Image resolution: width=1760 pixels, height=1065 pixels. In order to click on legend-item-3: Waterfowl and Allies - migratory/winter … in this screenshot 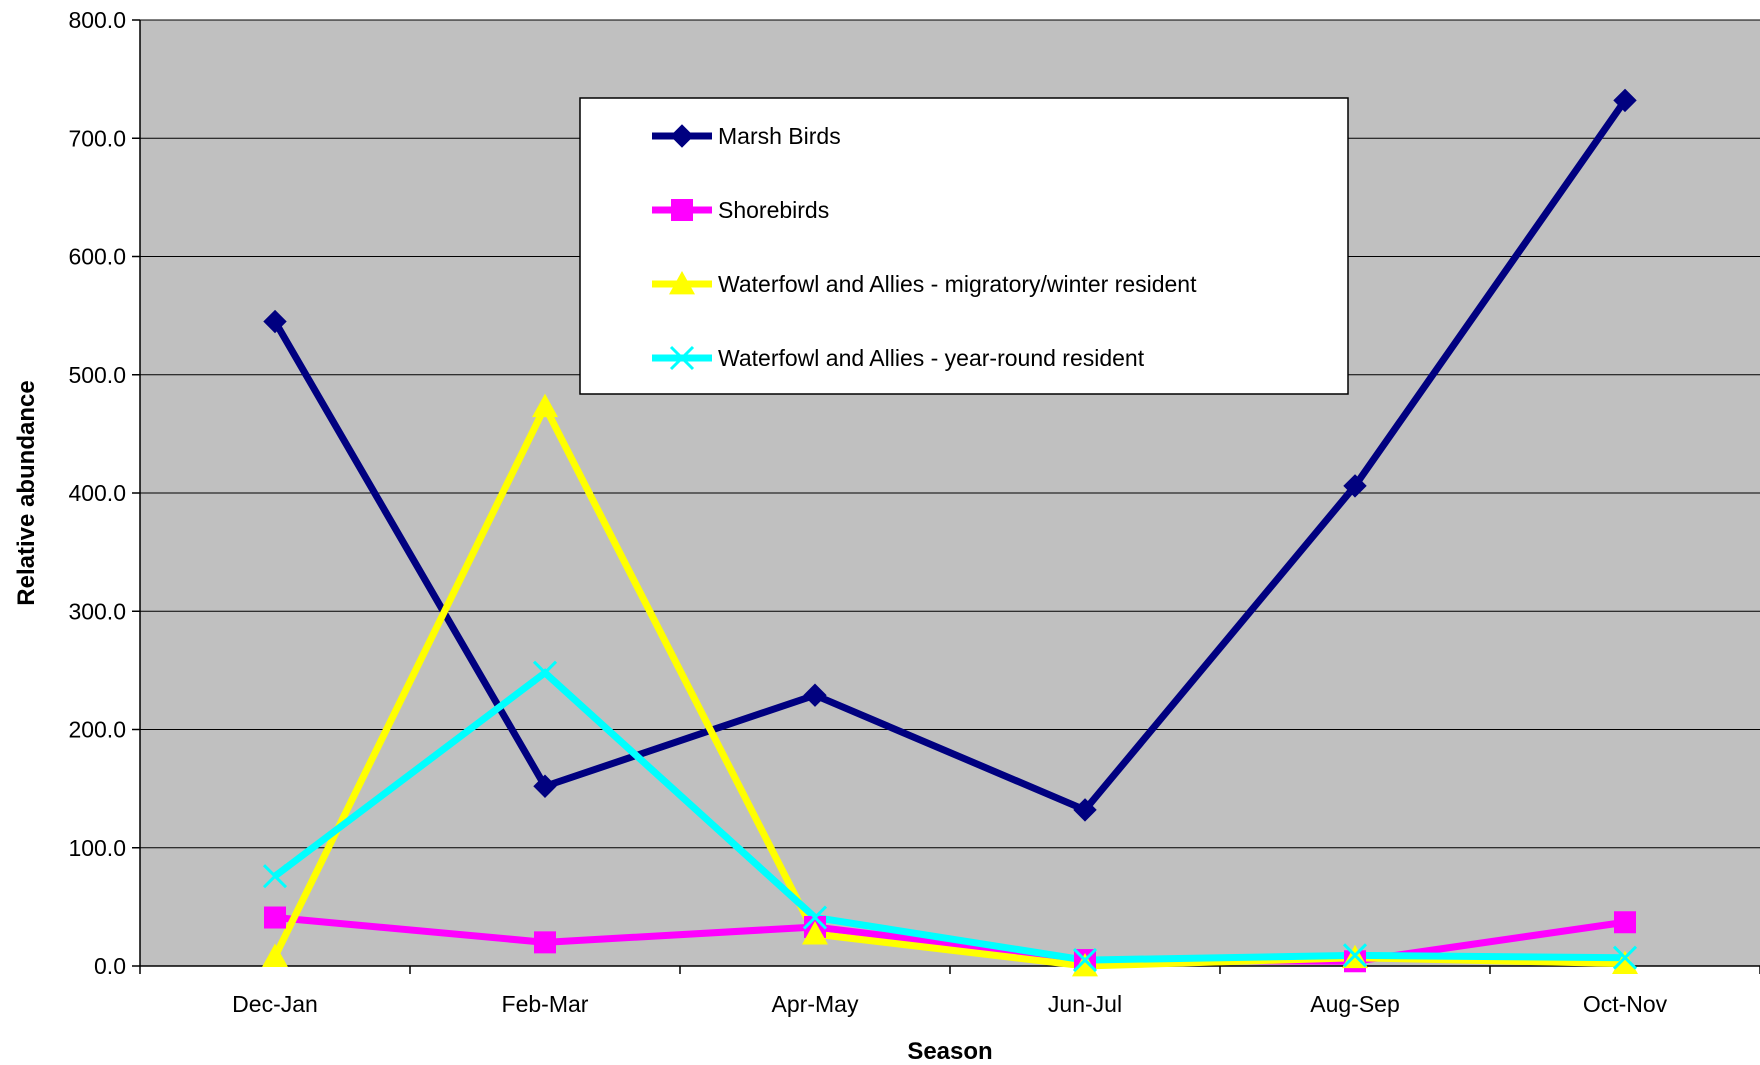, I will do `click(924, 284)`.